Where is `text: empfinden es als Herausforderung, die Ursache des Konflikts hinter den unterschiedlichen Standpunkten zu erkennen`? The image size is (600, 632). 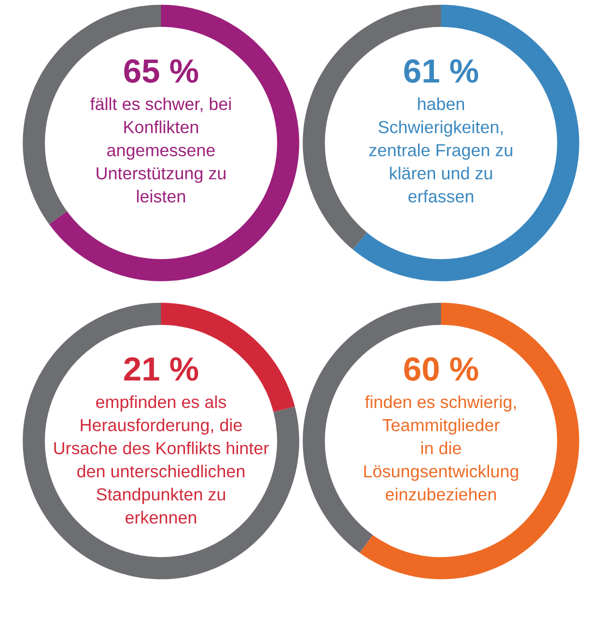
text: empfinden es als Herausforderung, die Ursache des Konflikts hinter den unterschiedlichen Standpunkten zu erkennen is located at coordinates (161, 459).